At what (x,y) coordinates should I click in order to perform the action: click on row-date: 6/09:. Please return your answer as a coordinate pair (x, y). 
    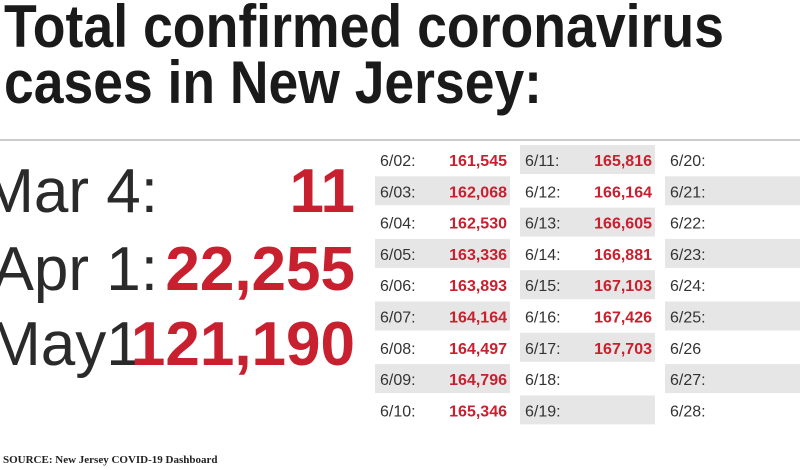
    Looking at the image, I should click on (398, 380).